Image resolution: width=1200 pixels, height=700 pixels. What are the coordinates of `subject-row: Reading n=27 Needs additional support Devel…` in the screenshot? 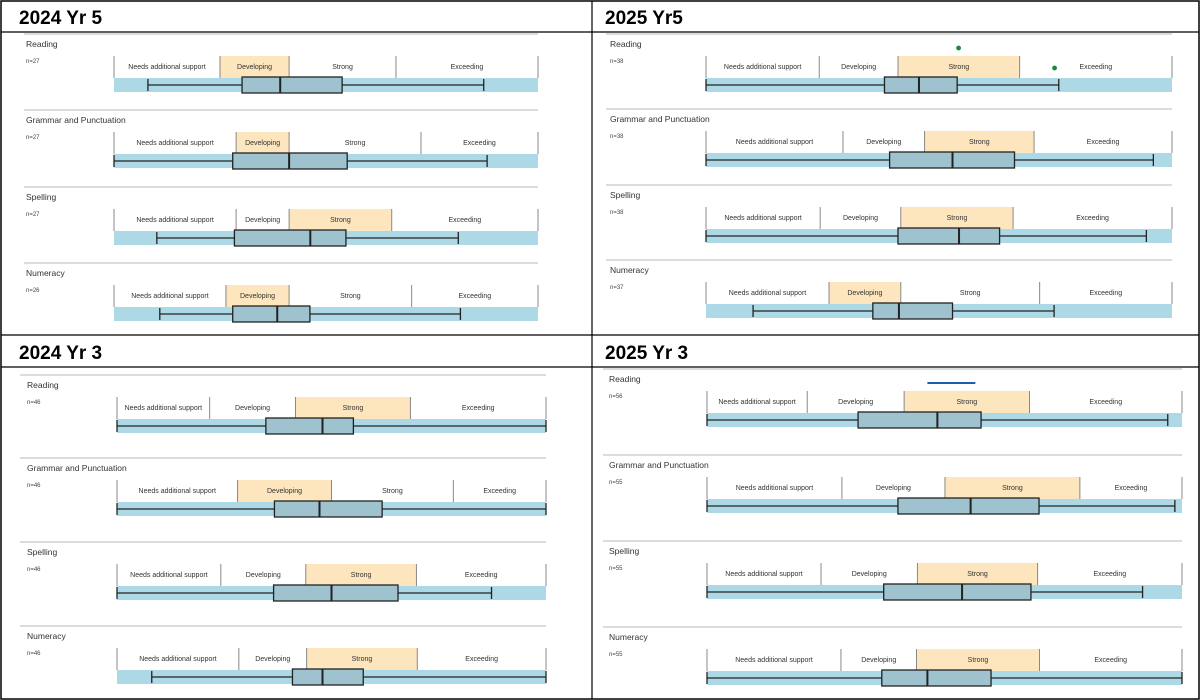 It's located at (281, 63).